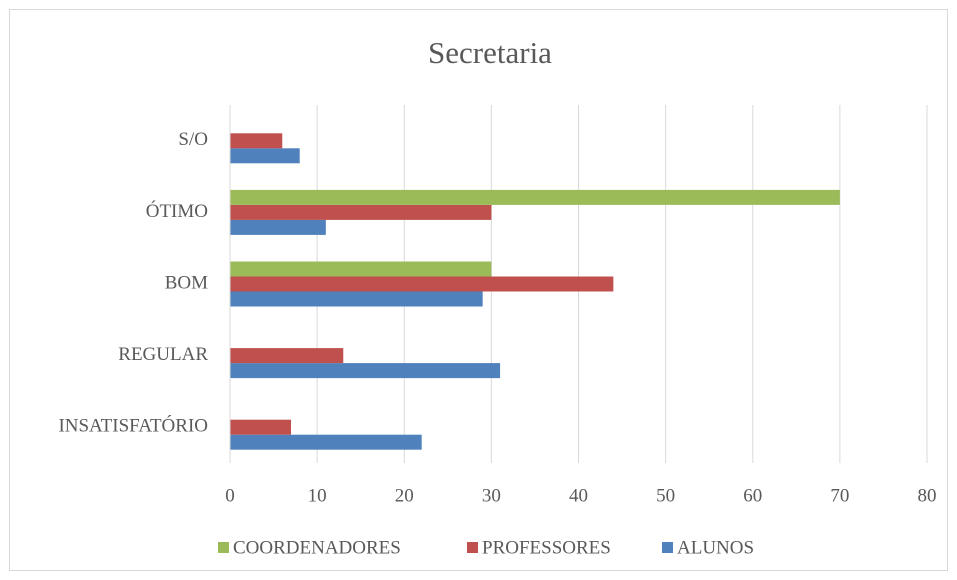 This screenshot has height=580, width=957. What do you see at coordinates (491, 495) in the screenshot?
I see `x-tick-label: 30` at bounding box center [491, 495].